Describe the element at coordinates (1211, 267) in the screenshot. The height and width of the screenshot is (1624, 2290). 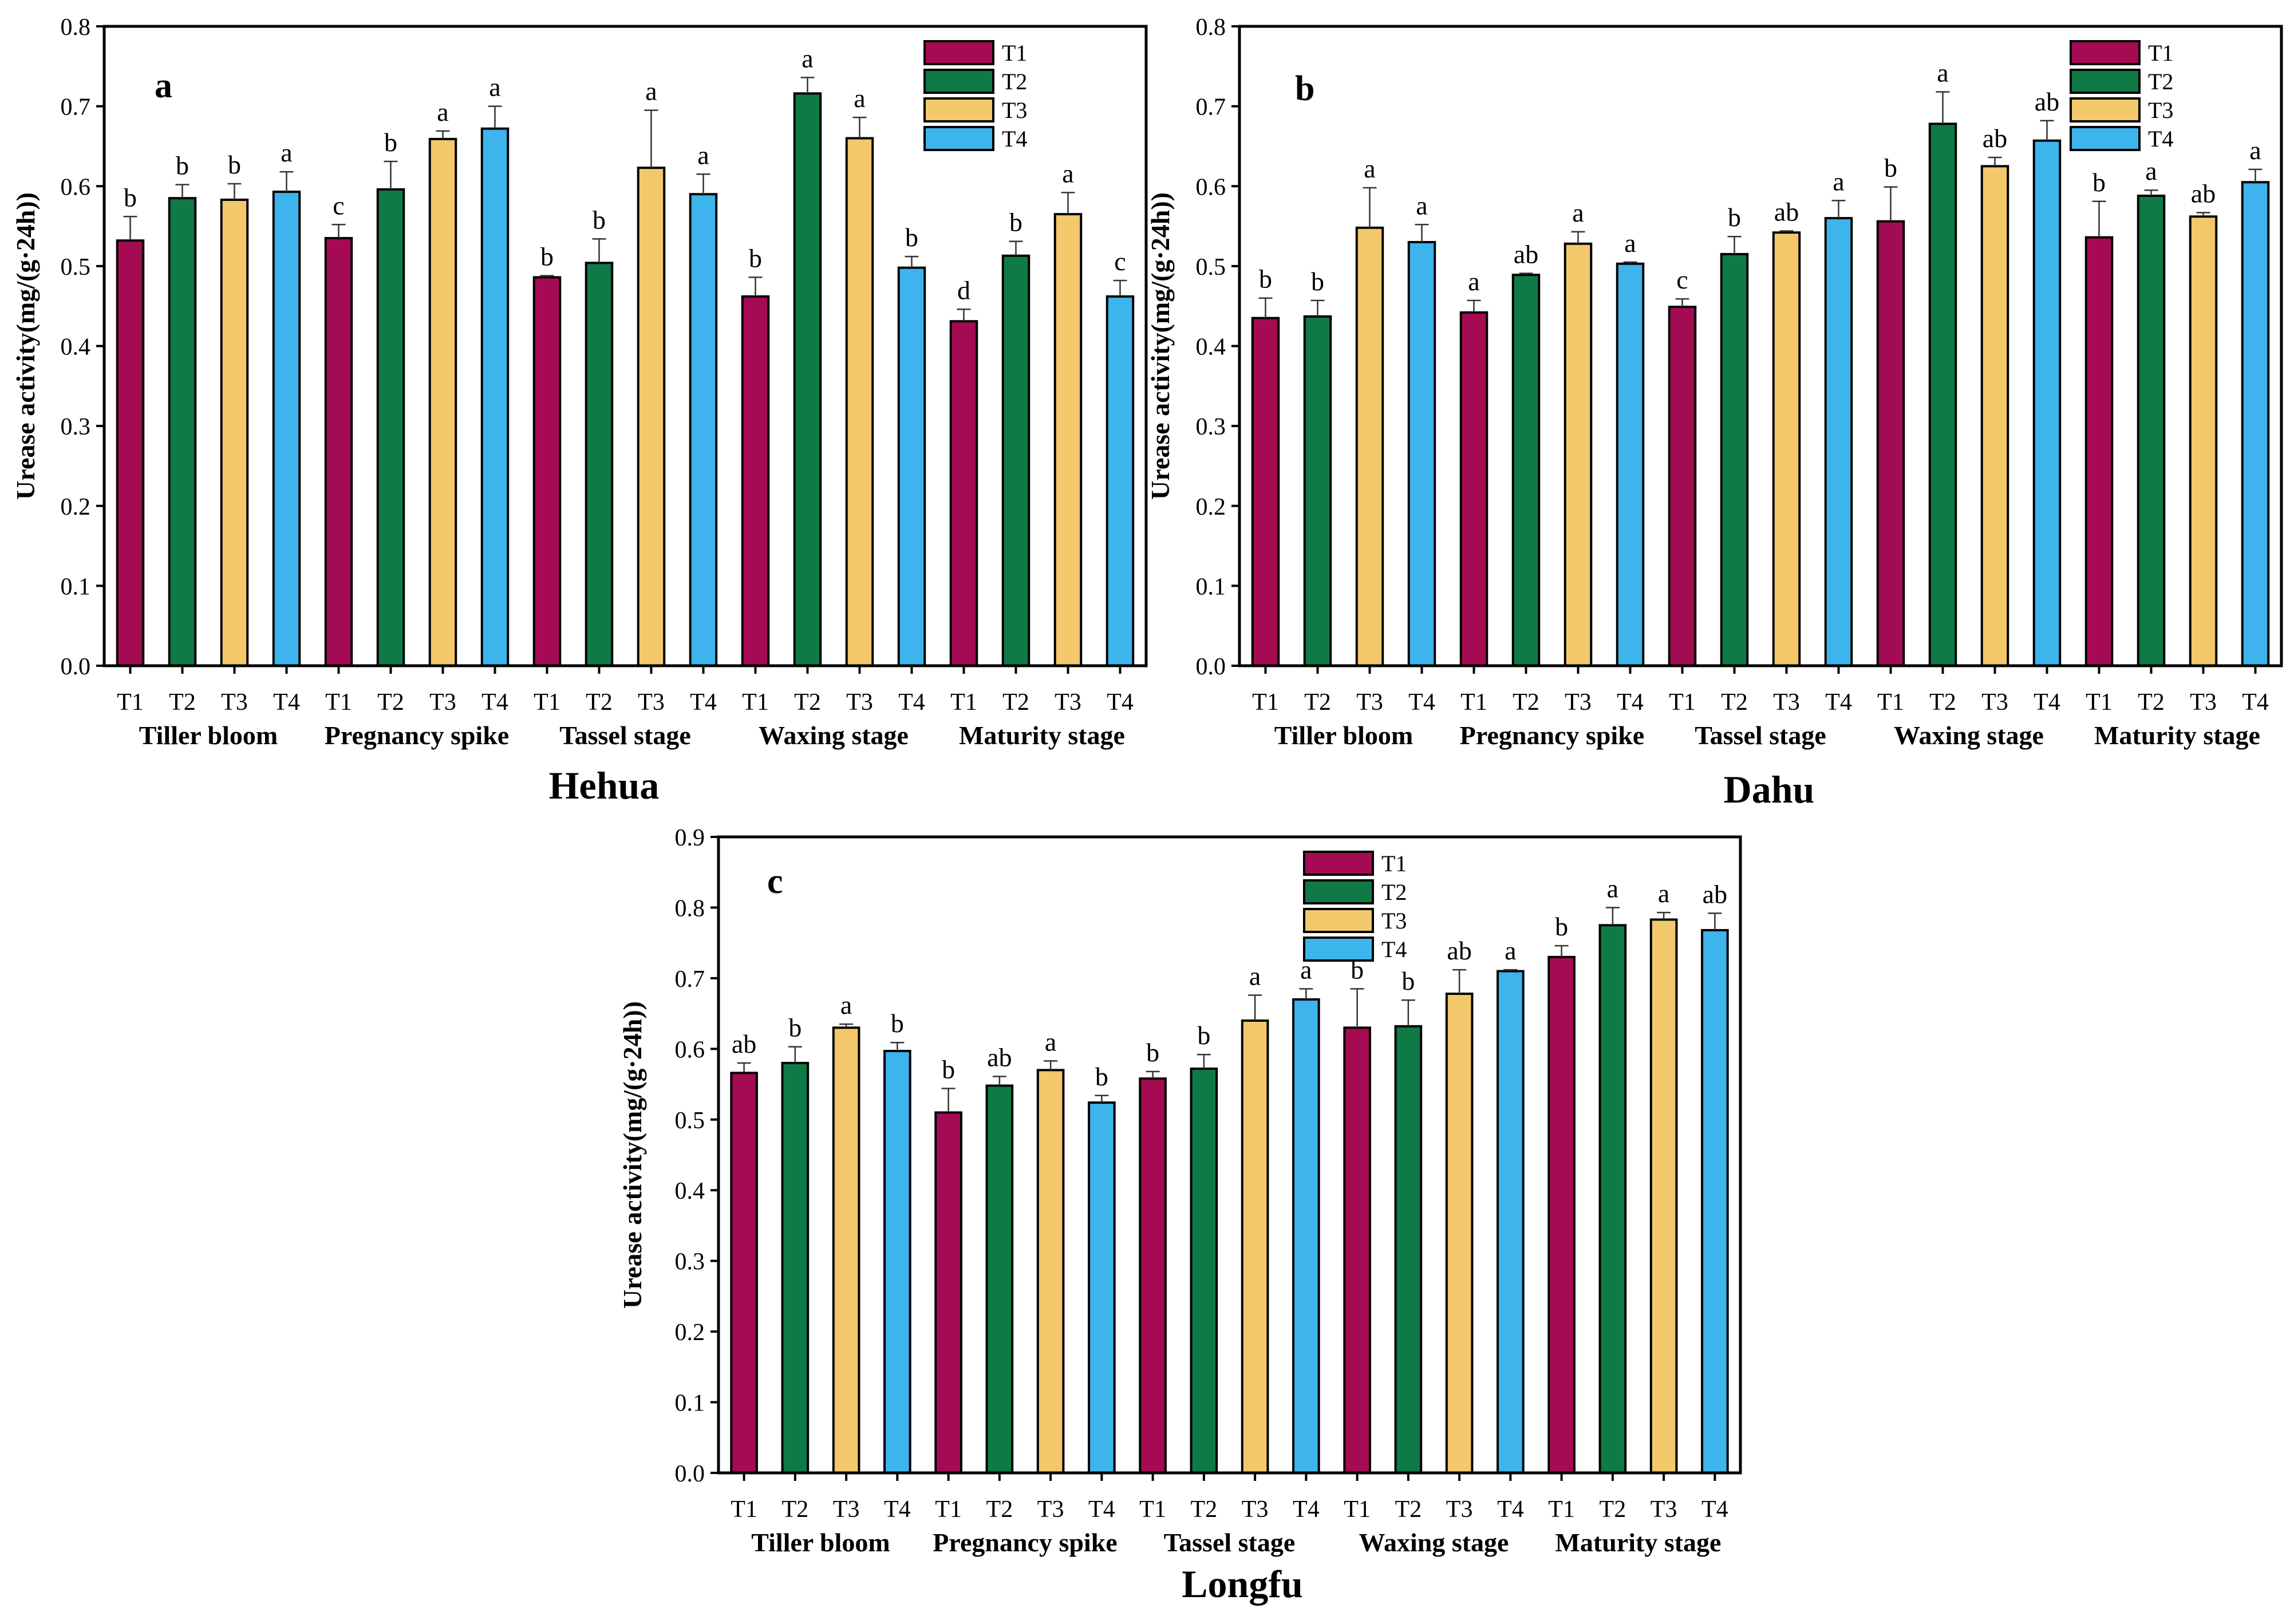
I see `y-tick-label: 0.5` at that location.